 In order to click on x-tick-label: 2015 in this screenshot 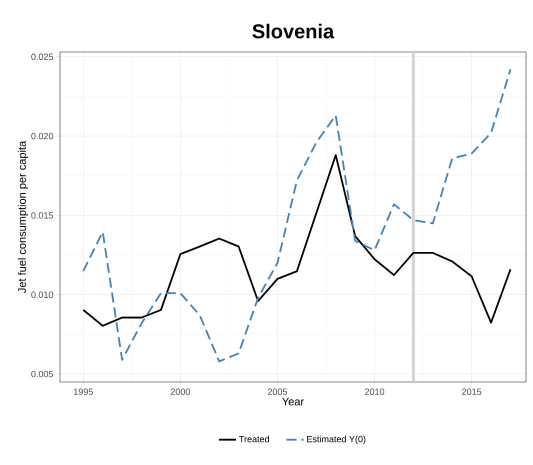, I will do `click(472, 391)`.